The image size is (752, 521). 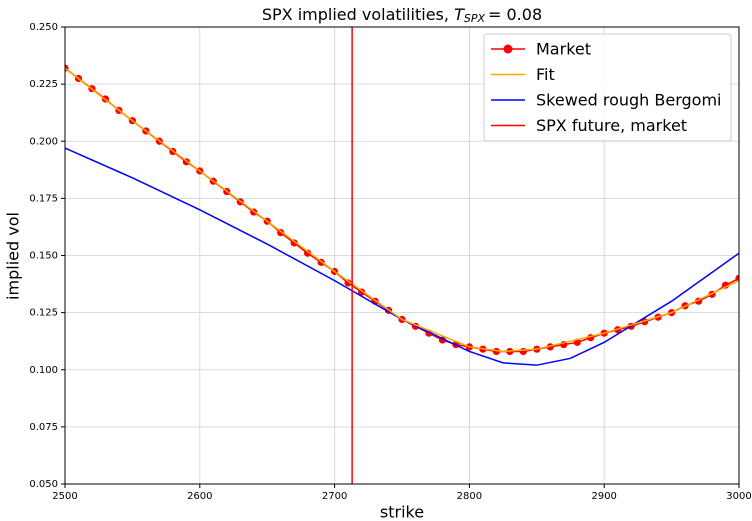 What do you see at coordinates (469, 496) in the screenshot?
I see `x-tick-label: 2800` at bounding box center [469, 496].